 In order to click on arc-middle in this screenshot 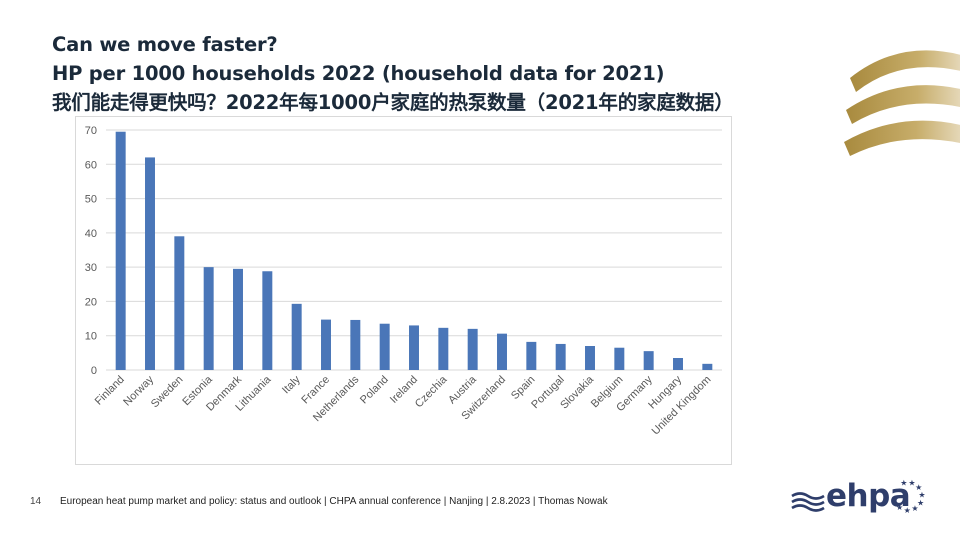, I will do `click(903, 104)`.